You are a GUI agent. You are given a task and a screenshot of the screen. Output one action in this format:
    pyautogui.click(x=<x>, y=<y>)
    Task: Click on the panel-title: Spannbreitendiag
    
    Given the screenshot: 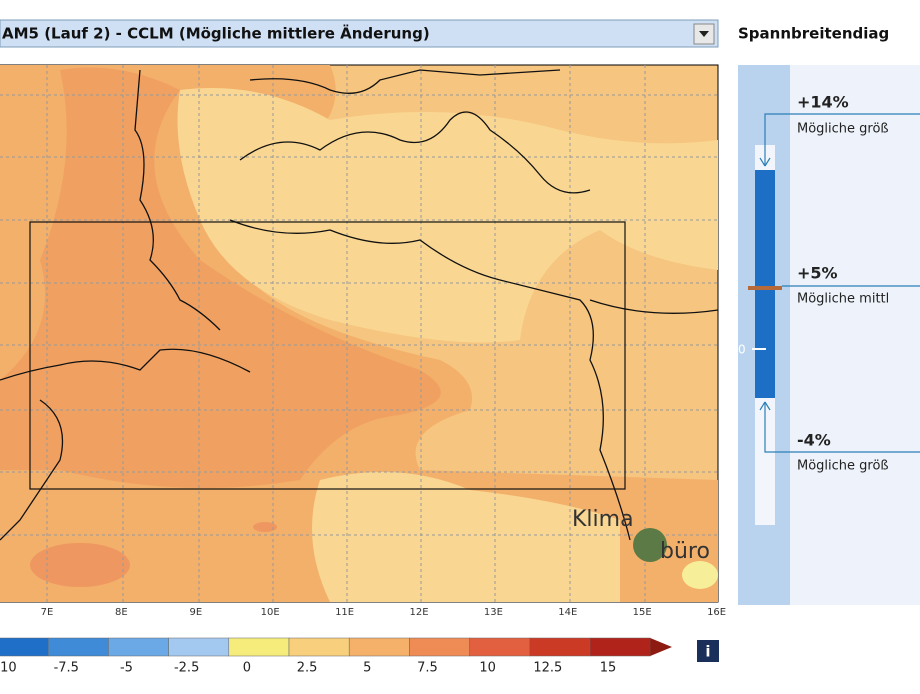 What is the action you would take?
    pyautogui.click(x=813, y=34)
    